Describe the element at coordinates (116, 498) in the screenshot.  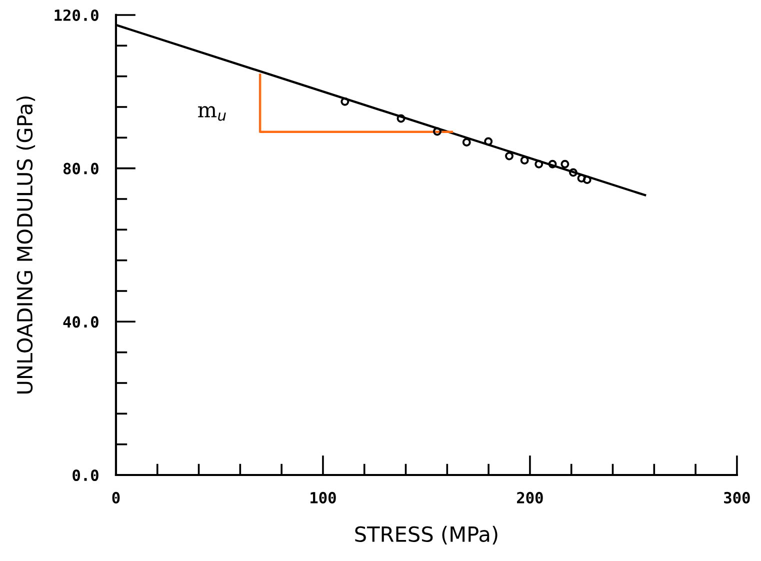
I see `x-tick-label: 0` at that location.